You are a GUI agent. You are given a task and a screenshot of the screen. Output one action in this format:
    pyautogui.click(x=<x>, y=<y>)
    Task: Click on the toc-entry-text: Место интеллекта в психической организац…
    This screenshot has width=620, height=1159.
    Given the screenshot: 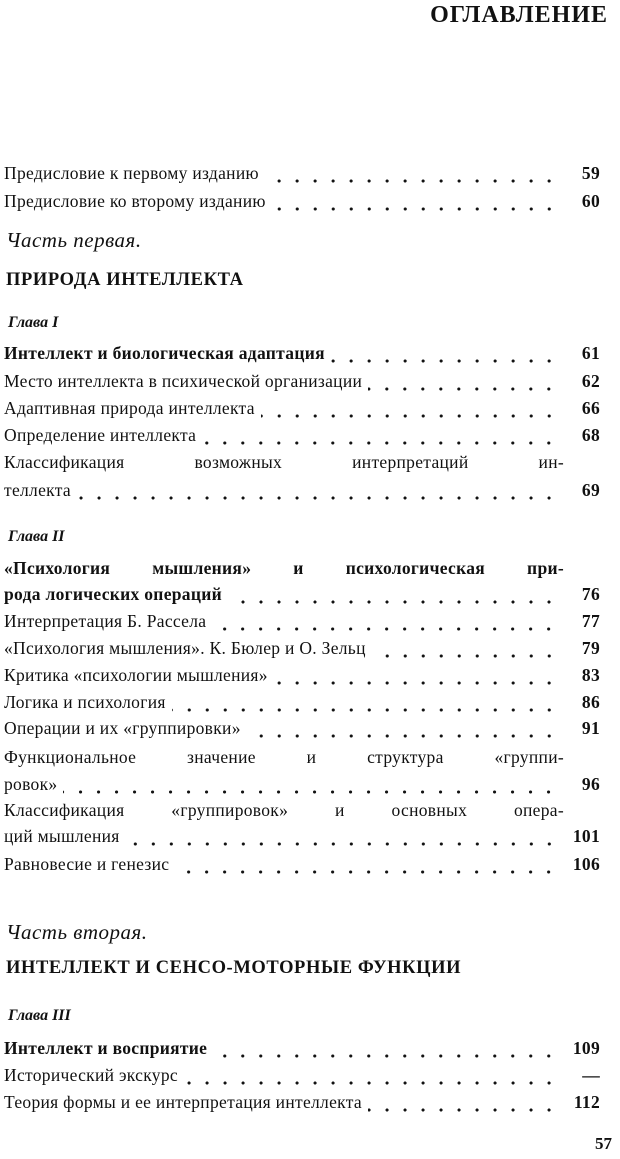 What is the action you would take?
    pyautogui.click(x=183, y=381)
    